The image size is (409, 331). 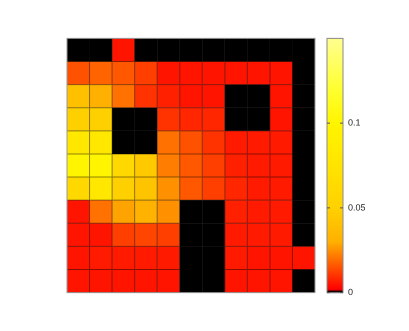 What do you see at coordinates (351, 292) in the screenshot?
I see `color-bar-label: 0` at bounding box center [351, 292].